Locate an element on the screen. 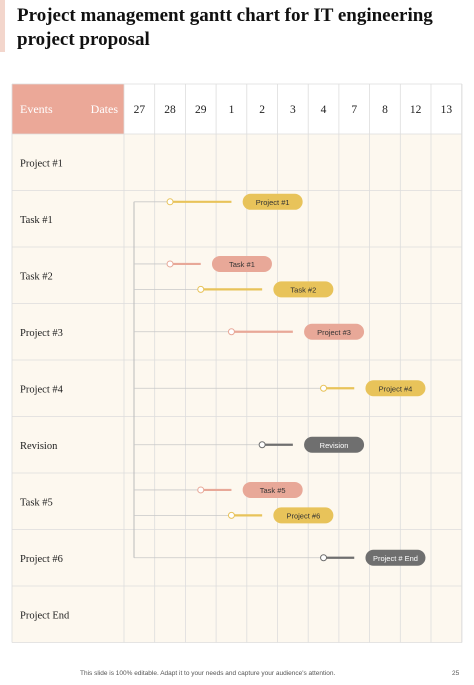 Image resolution: width=474 pixels, height=685 pixels. row-label: Revision is located at coordinates (39, 446).